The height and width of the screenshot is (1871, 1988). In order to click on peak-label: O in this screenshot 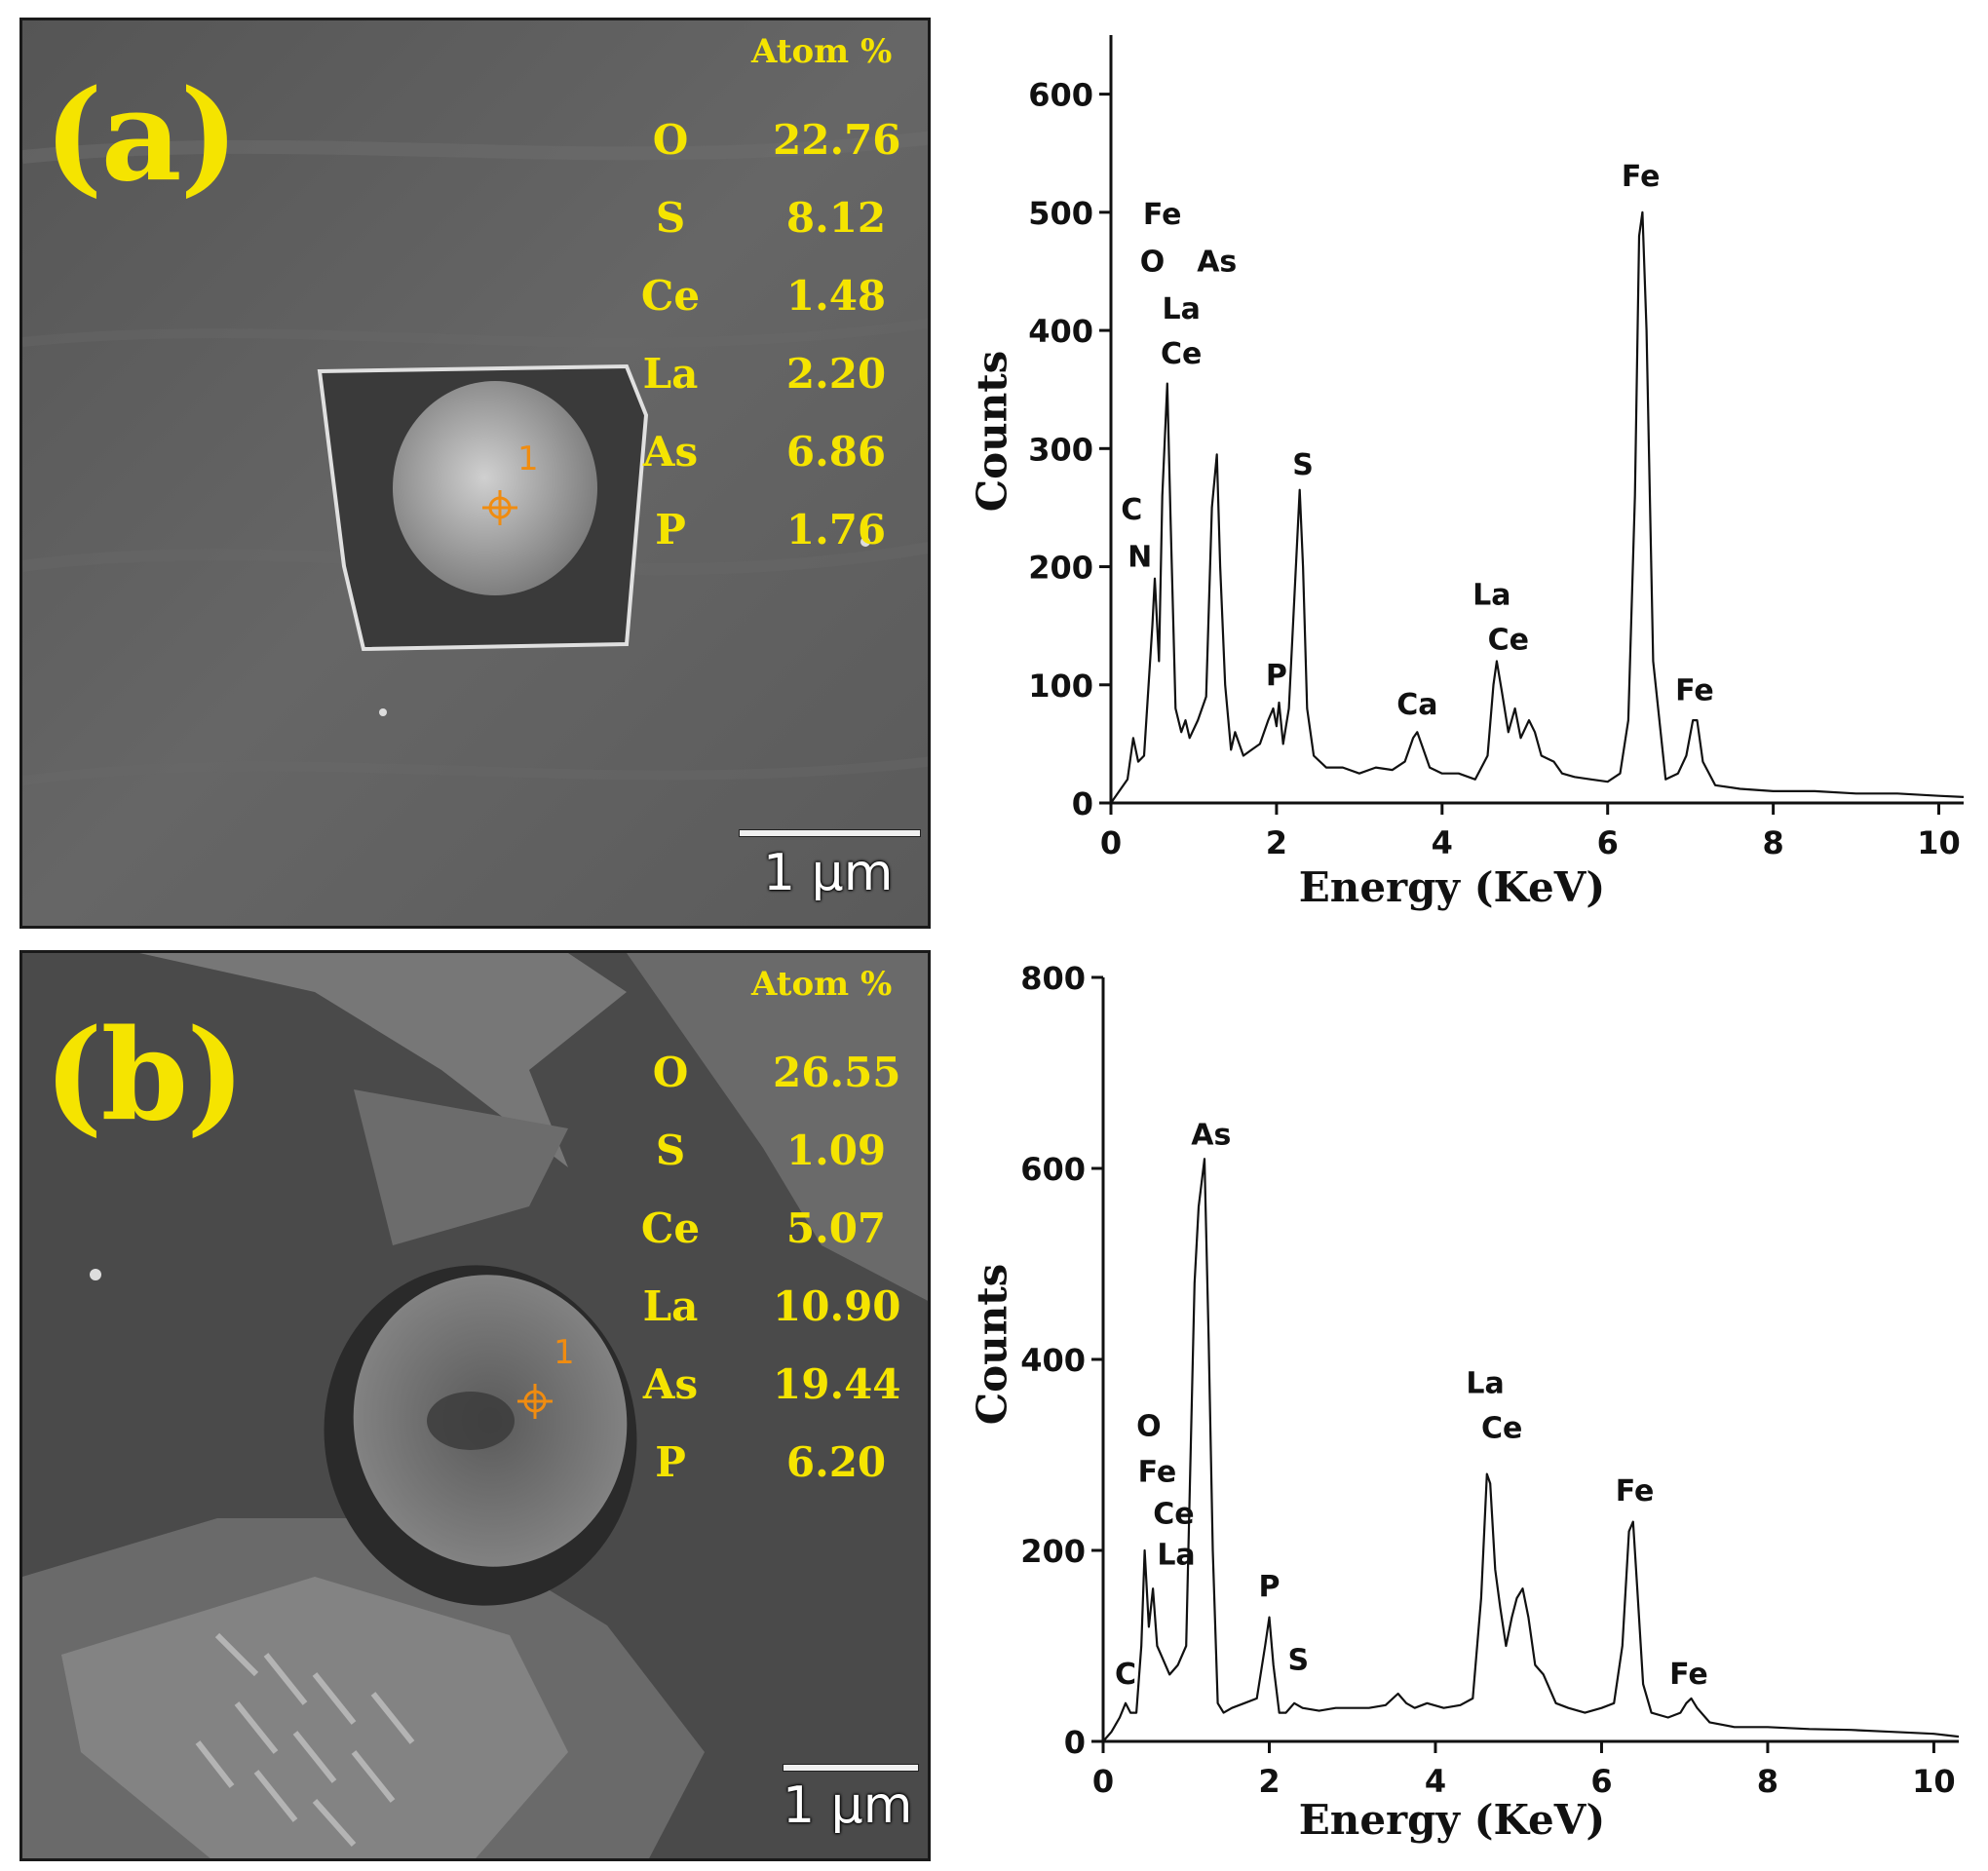, I will do `click(1153, 262)`.